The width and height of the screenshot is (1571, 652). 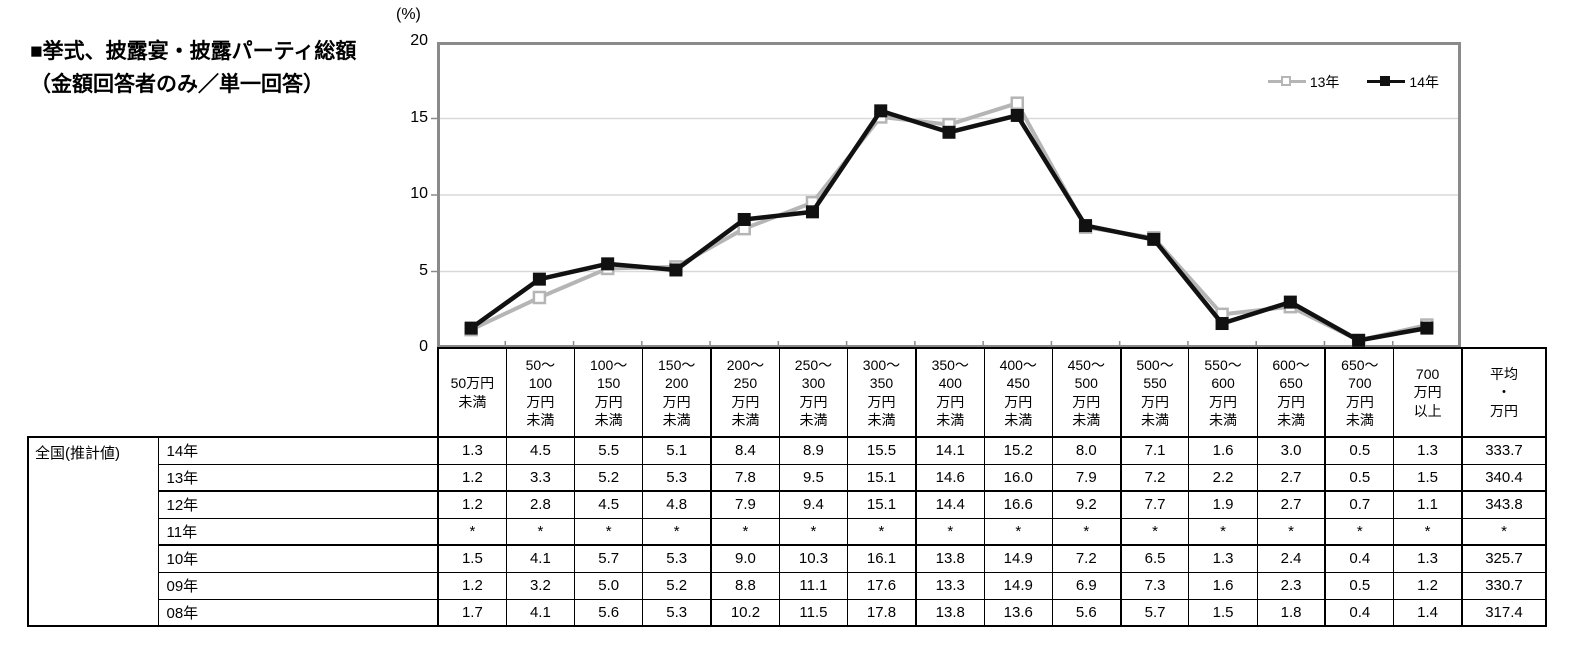 What do you see at coordinates (813, 558) in the screenshot?
I see `value-cell: 10.3` at bounding box center [813, 558].